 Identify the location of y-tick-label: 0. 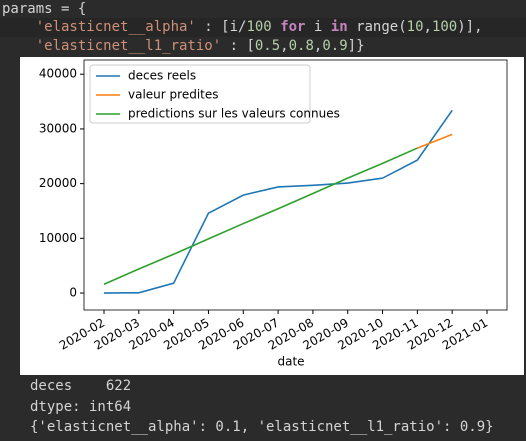
(73, 293).